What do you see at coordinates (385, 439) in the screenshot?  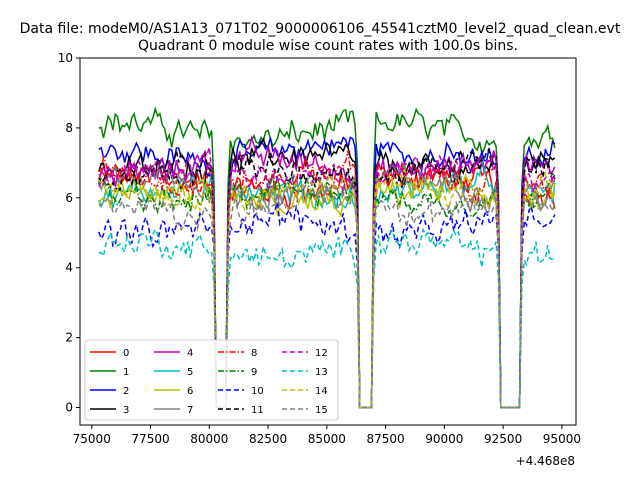 I see `x-tick-label: 87500` at bounding box center [385, 439].